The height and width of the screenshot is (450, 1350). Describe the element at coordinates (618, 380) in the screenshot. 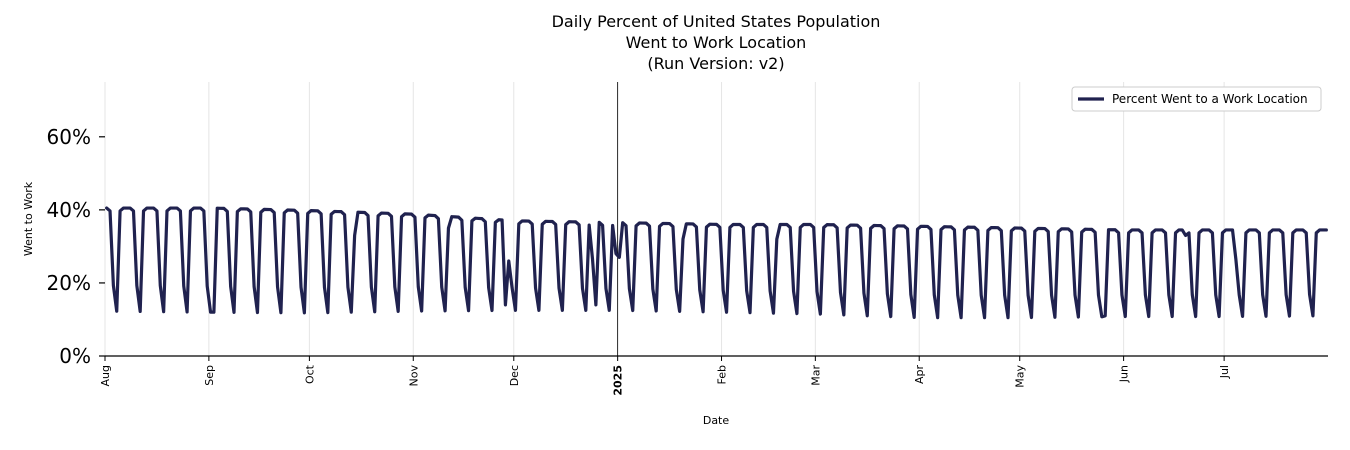

I see `x-tick-label: 2025` at that location.